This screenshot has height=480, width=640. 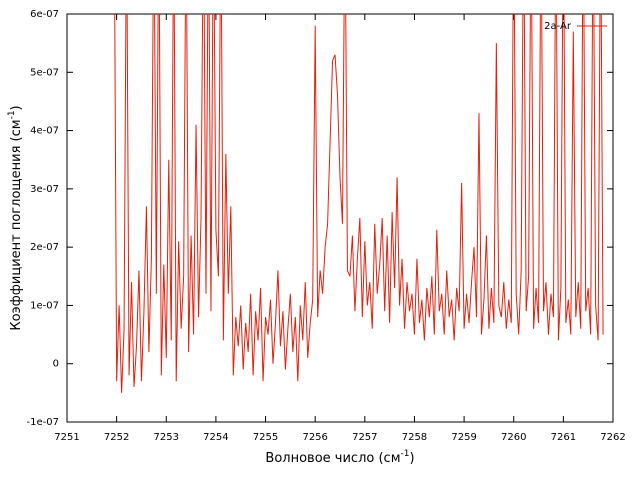 I want to click on legend: 2a-Ar, so click(x=575, y=26).